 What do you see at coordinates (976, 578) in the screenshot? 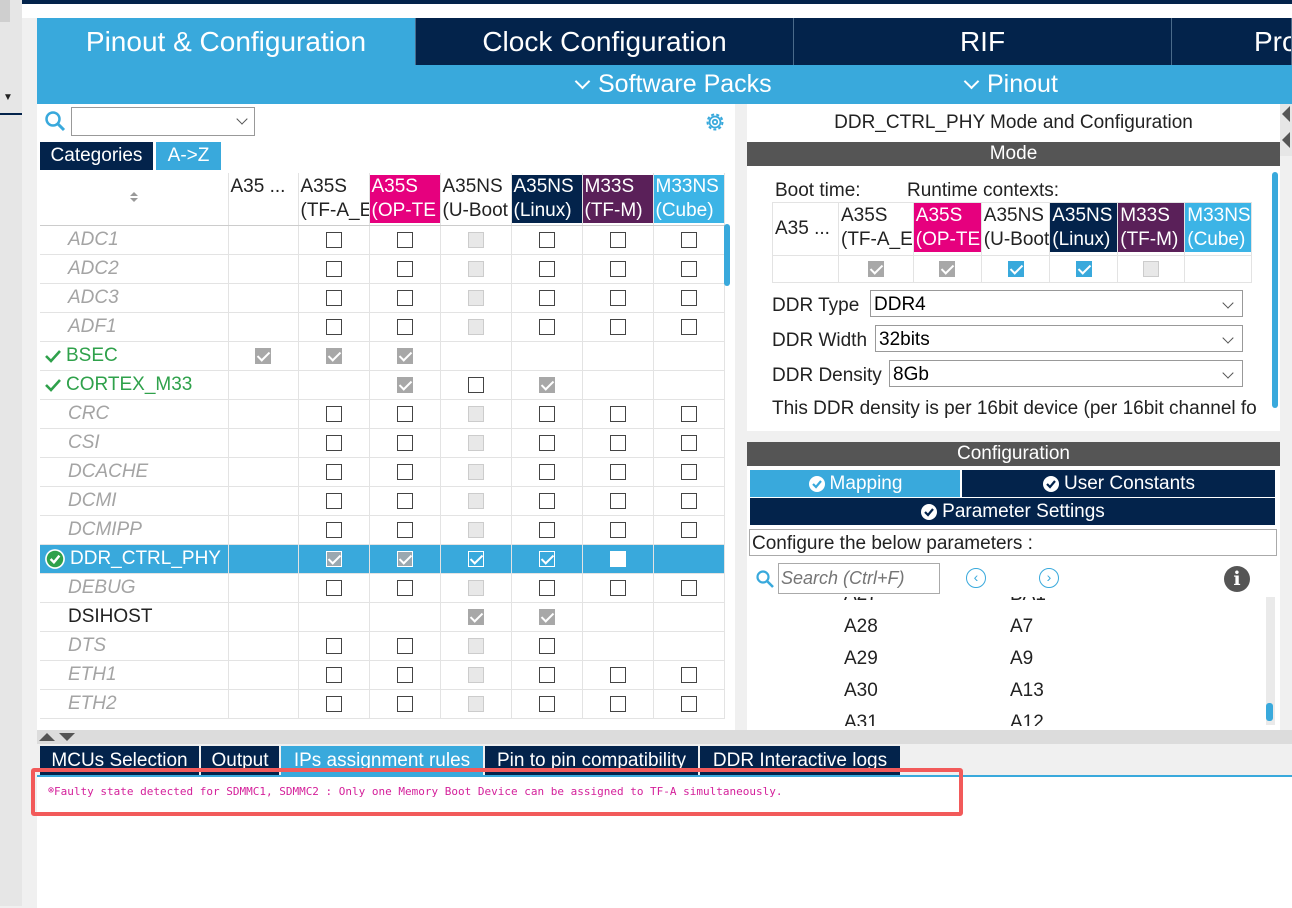
I see `search-prev-button: ‹` at bounding box center [976, 578].